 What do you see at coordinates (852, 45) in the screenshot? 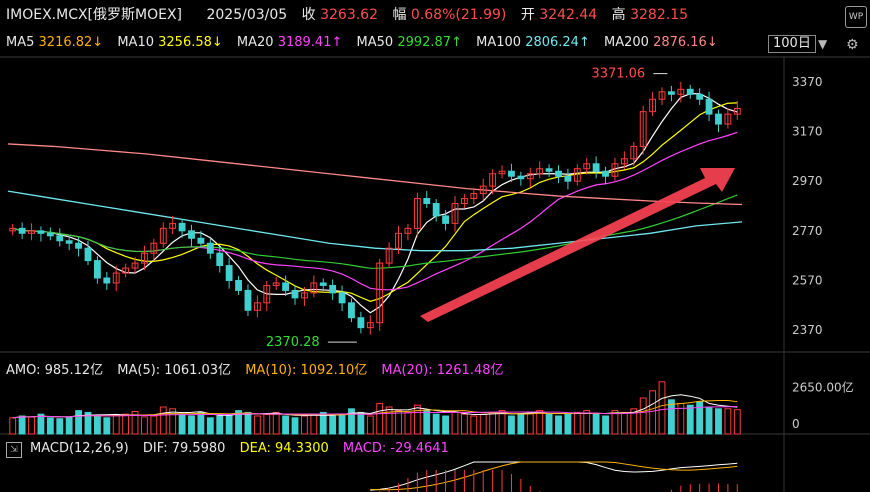
I see `gear-icon: ⚙` at bounding box center [852, 45].